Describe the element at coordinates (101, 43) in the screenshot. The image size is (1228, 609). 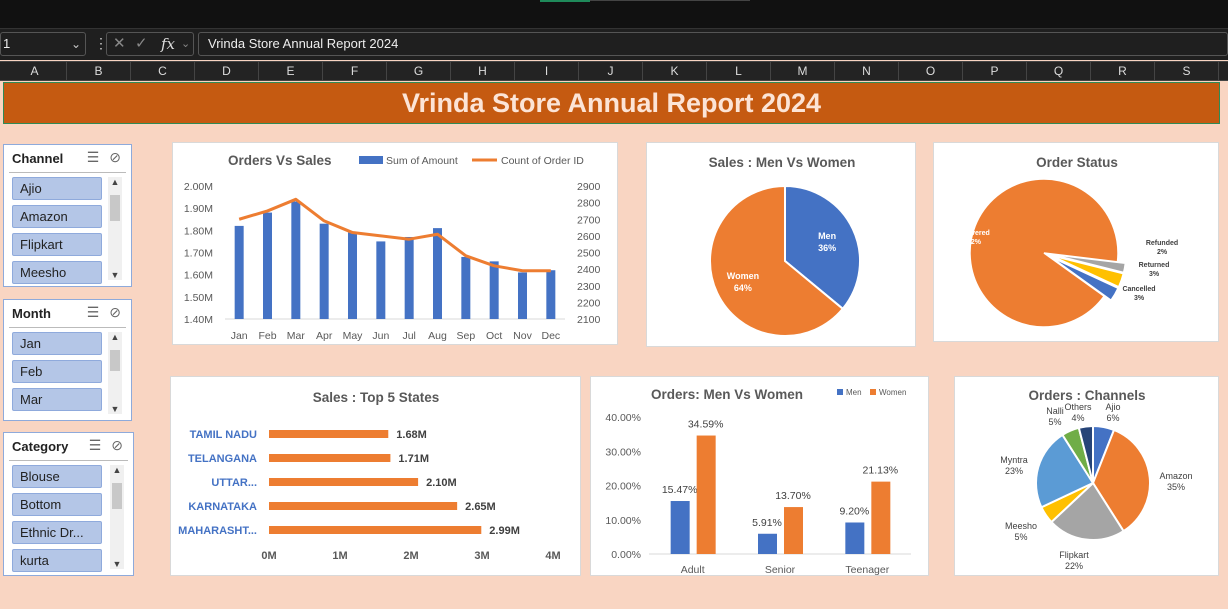
I see `more-options-icon: ⋮` at that location.